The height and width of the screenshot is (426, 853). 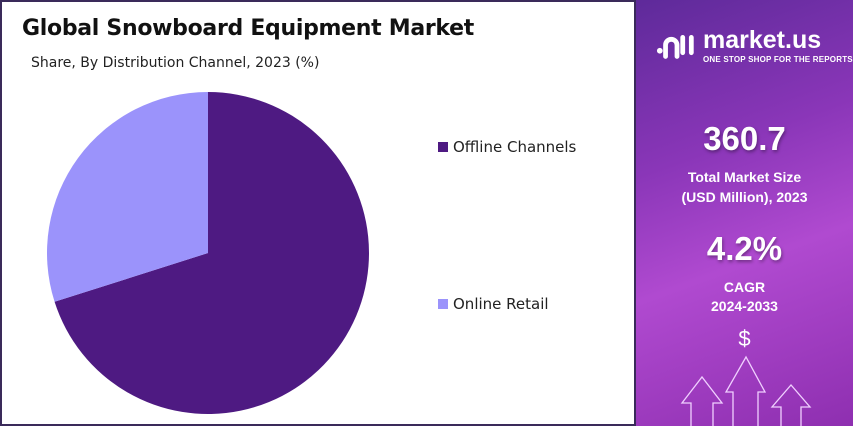 I want to click on chart-subtitle: Share, By Distribution Channel, 2023 (%), so click(x=175, y=63).